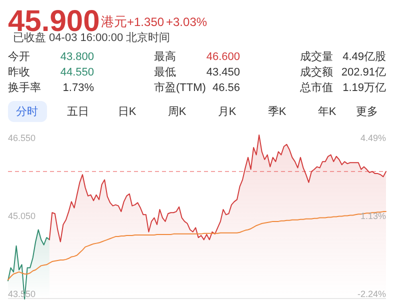 Image resolution: width=400 pixels, height=300 pixels. I want to click on text: 1.73%, so click(78, 88).